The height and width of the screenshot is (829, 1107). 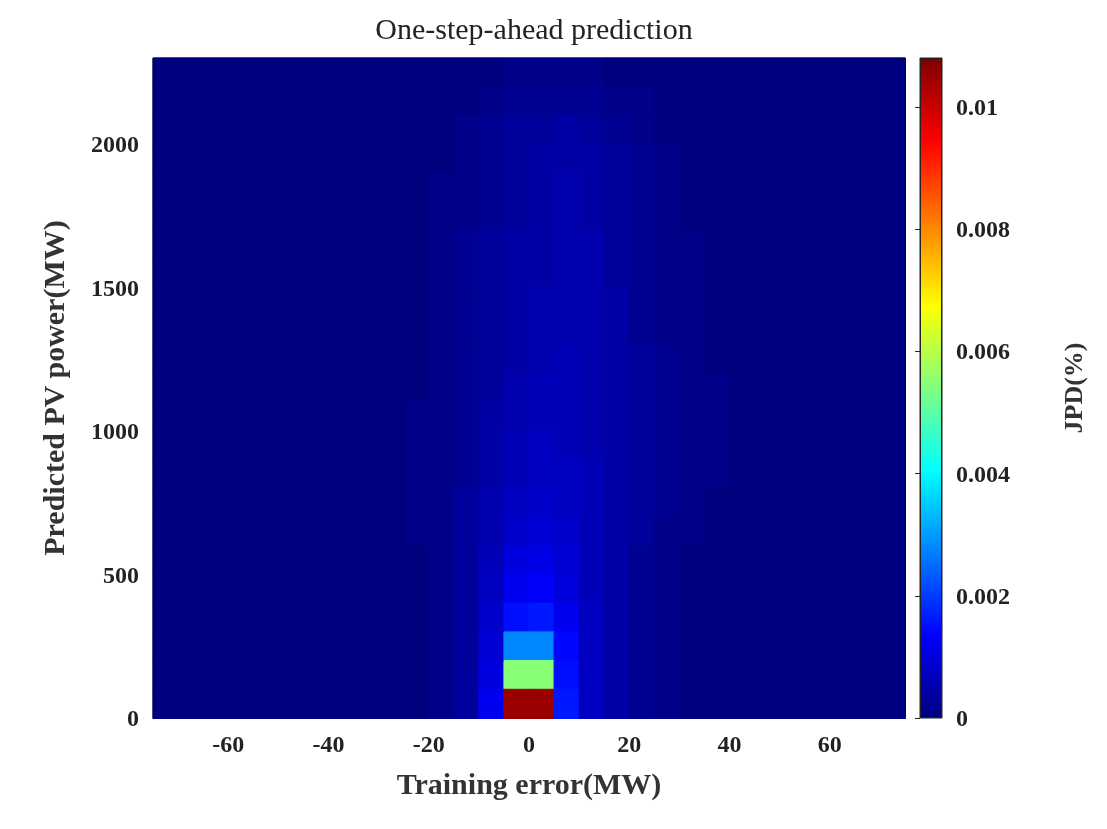 I want to click on color-bar-title: JPD(%), so click(x=1073, y=388).